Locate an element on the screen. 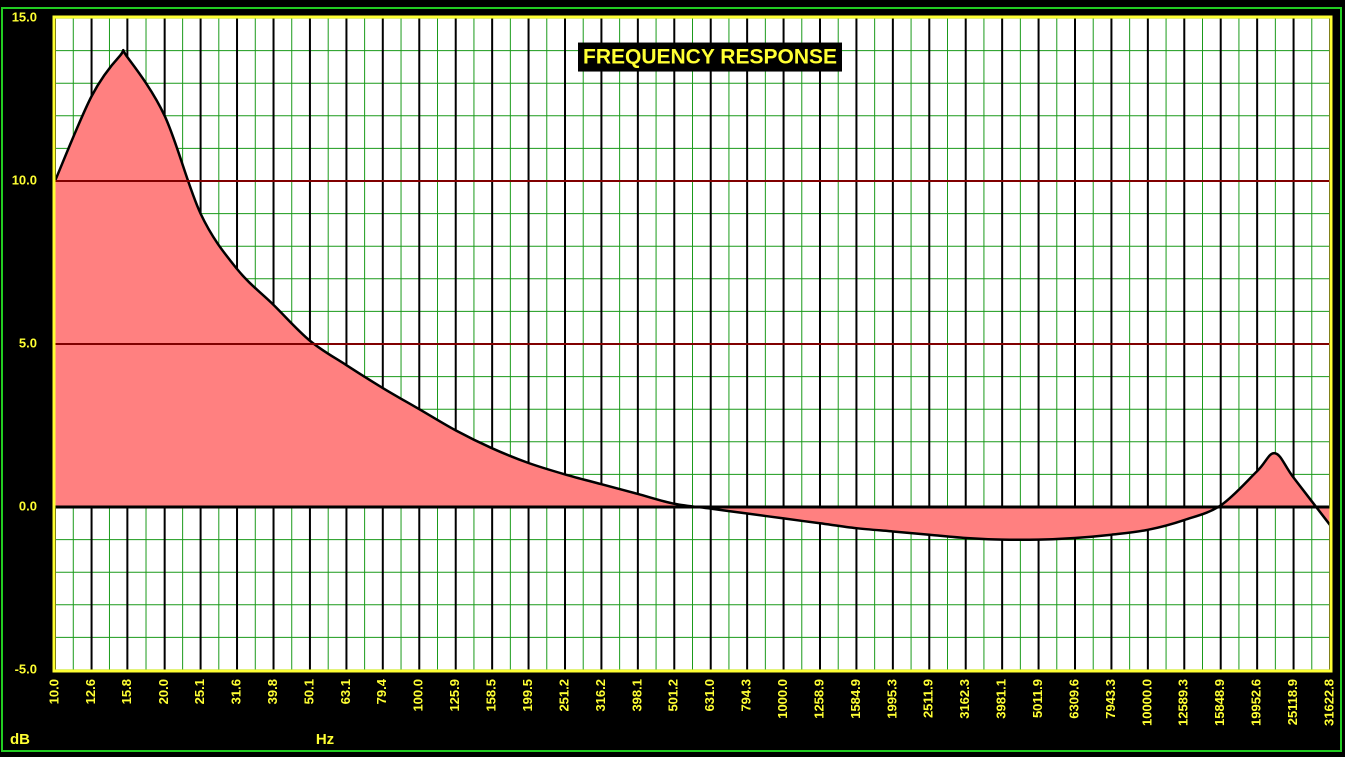  x-tick-label: 10.0 is located at coordinates (53, 691).